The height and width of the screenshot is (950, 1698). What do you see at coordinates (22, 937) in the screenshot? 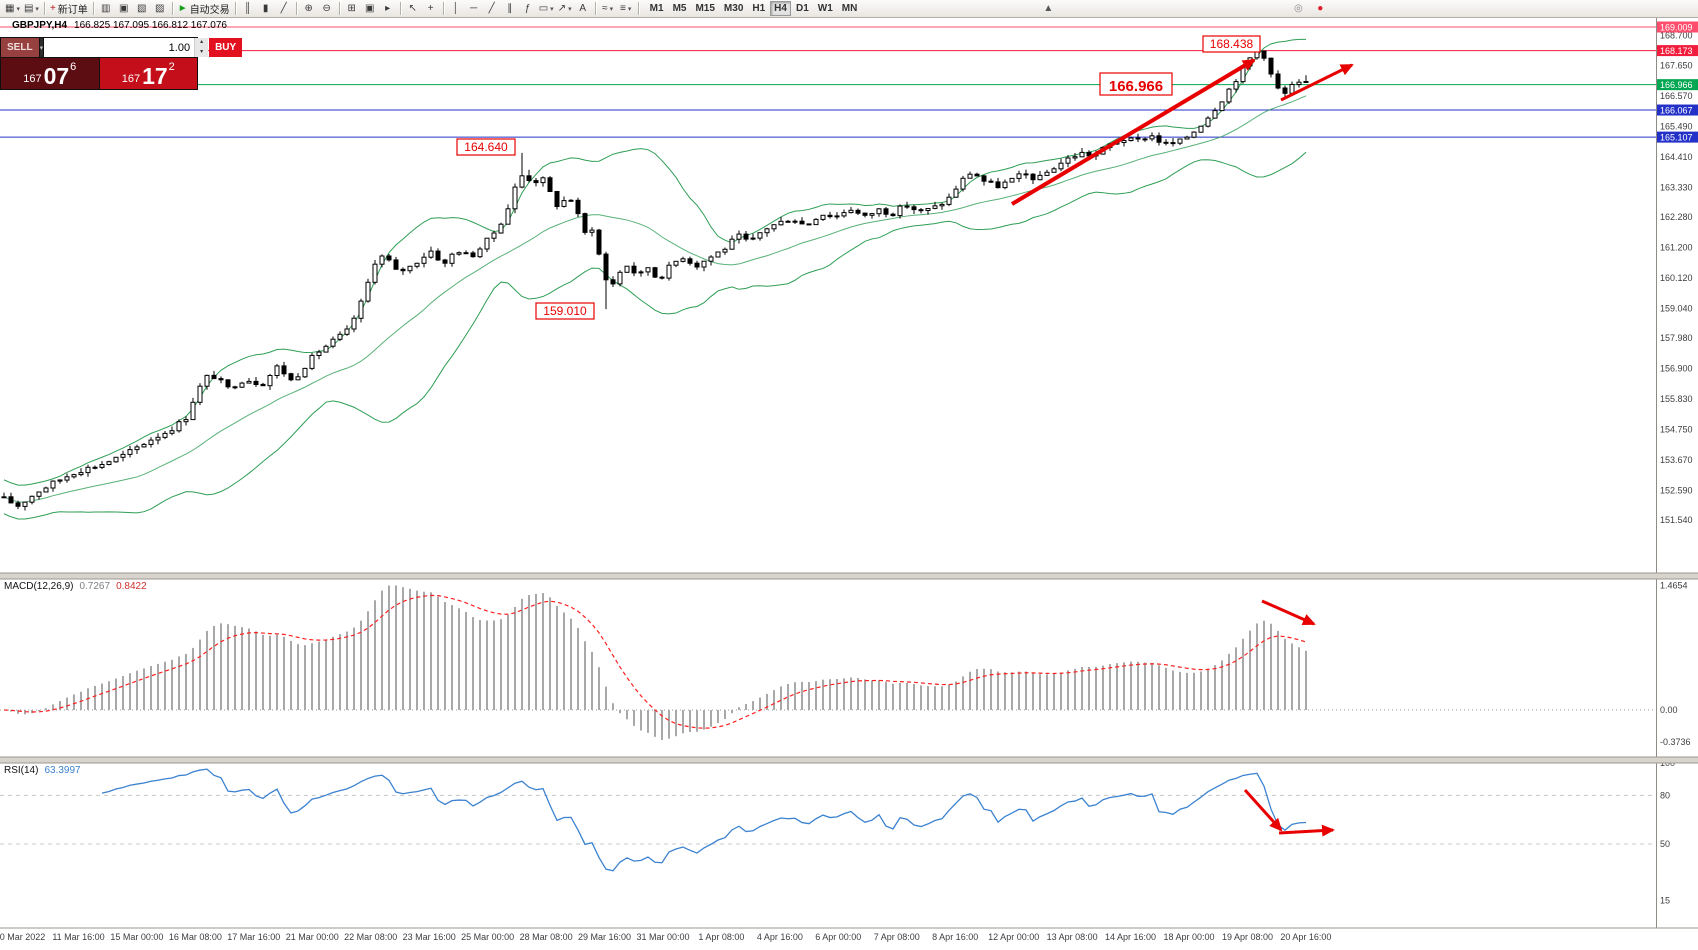
I see `svg-text: 10 Mar 2022` at bounding box center [22, 937].